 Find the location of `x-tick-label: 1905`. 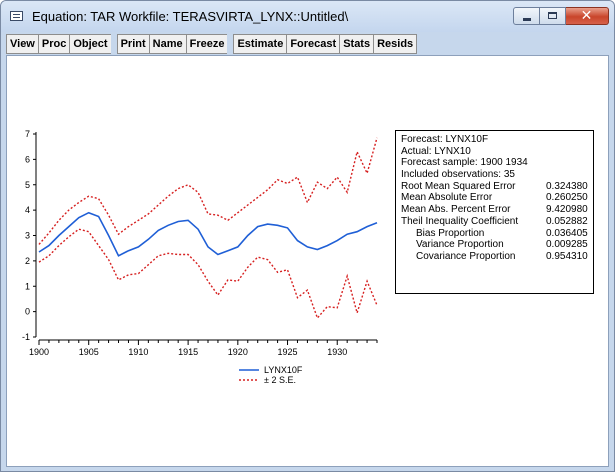

x-tick-label: 1905 is located at coordinates (89, 352).